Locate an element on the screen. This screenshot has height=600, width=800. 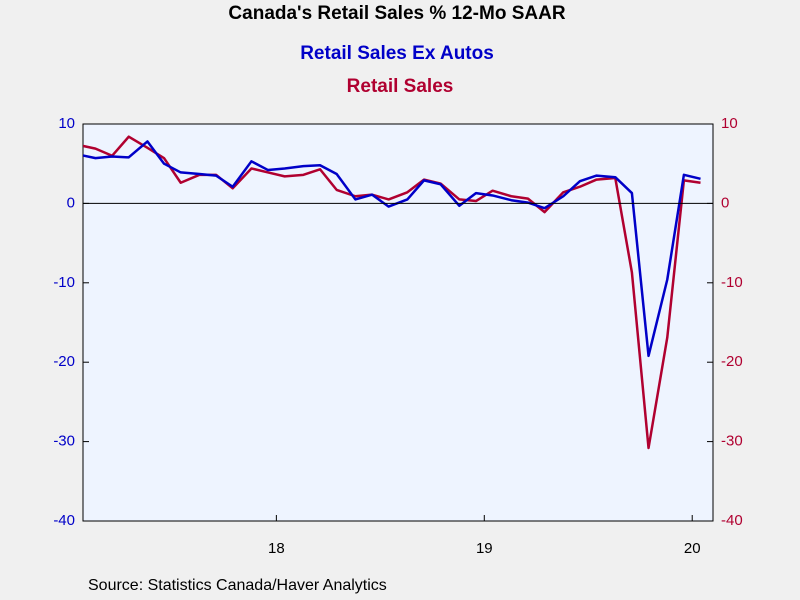
legend-entry: Retail Sales is located at coordinates (400, 86).